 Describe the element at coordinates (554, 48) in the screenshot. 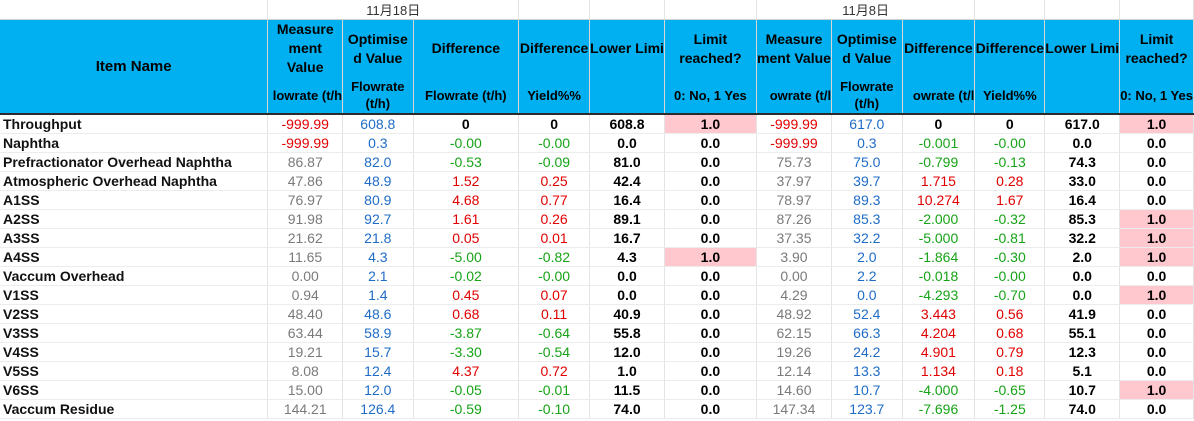

I see `header-left-difference2: Difference` at that location.